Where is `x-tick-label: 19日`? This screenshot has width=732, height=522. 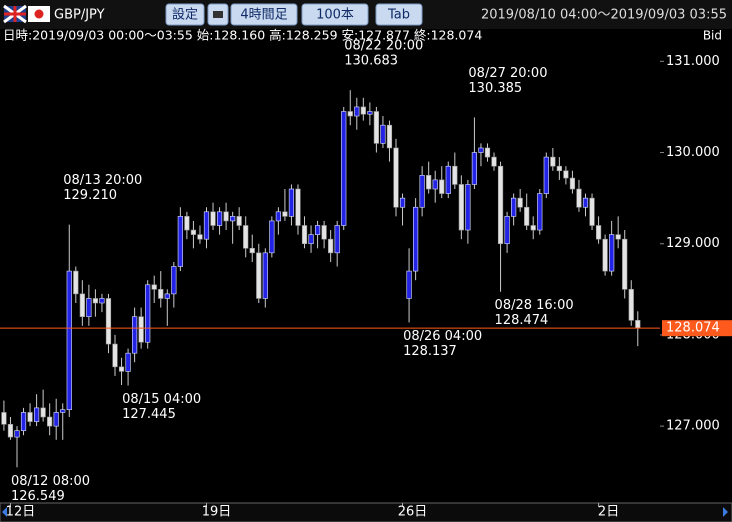
x-tick-label: 19日 is located at coordinates (217, 512).